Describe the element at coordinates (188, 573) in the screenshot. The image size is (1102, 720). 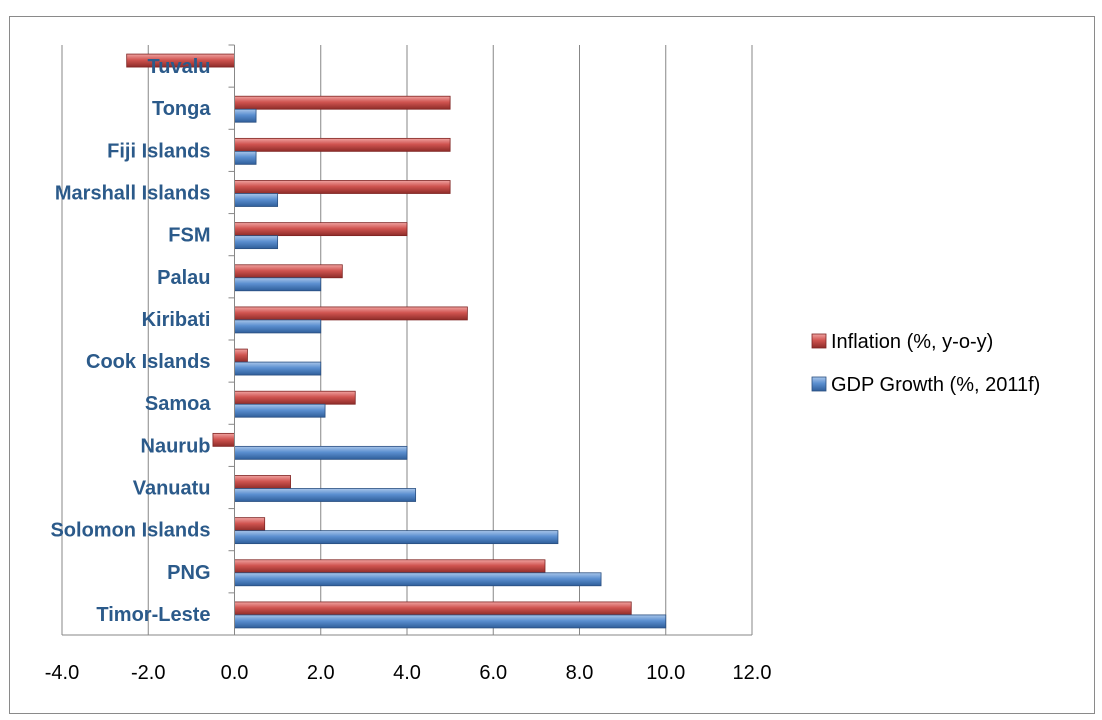
I see `category-label: PNG` at that location.